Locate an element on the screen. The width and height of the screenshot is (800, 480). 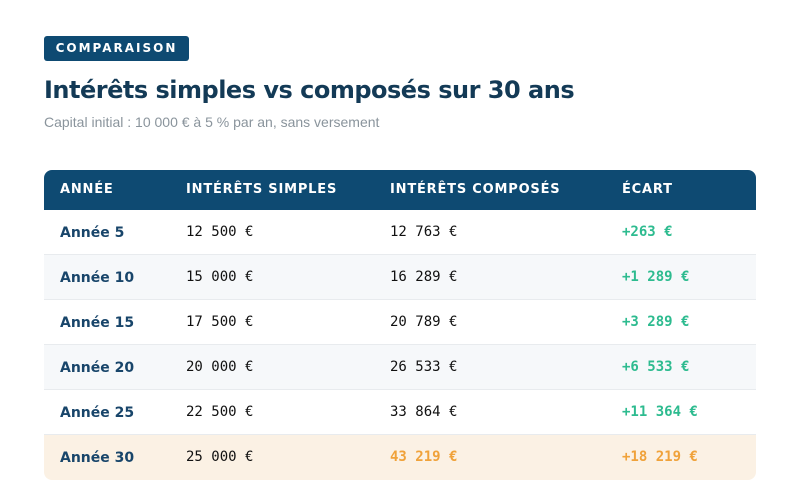
row-gap-value: +1 289 € is located at coordinates (656, 277).